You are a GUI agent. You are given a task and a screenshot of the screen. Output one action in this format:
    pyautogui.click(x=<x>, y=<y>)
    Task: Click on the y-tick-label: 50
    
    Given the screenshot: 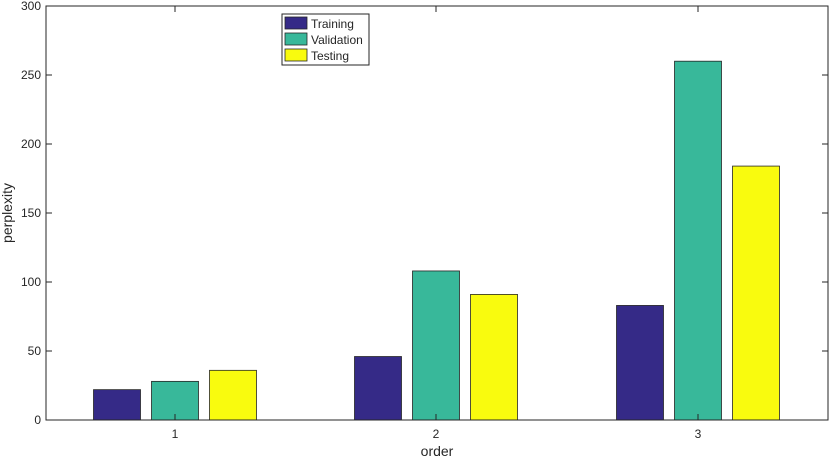 What is the action you would take?
    pyautogui.click(x=35, y=351)
    